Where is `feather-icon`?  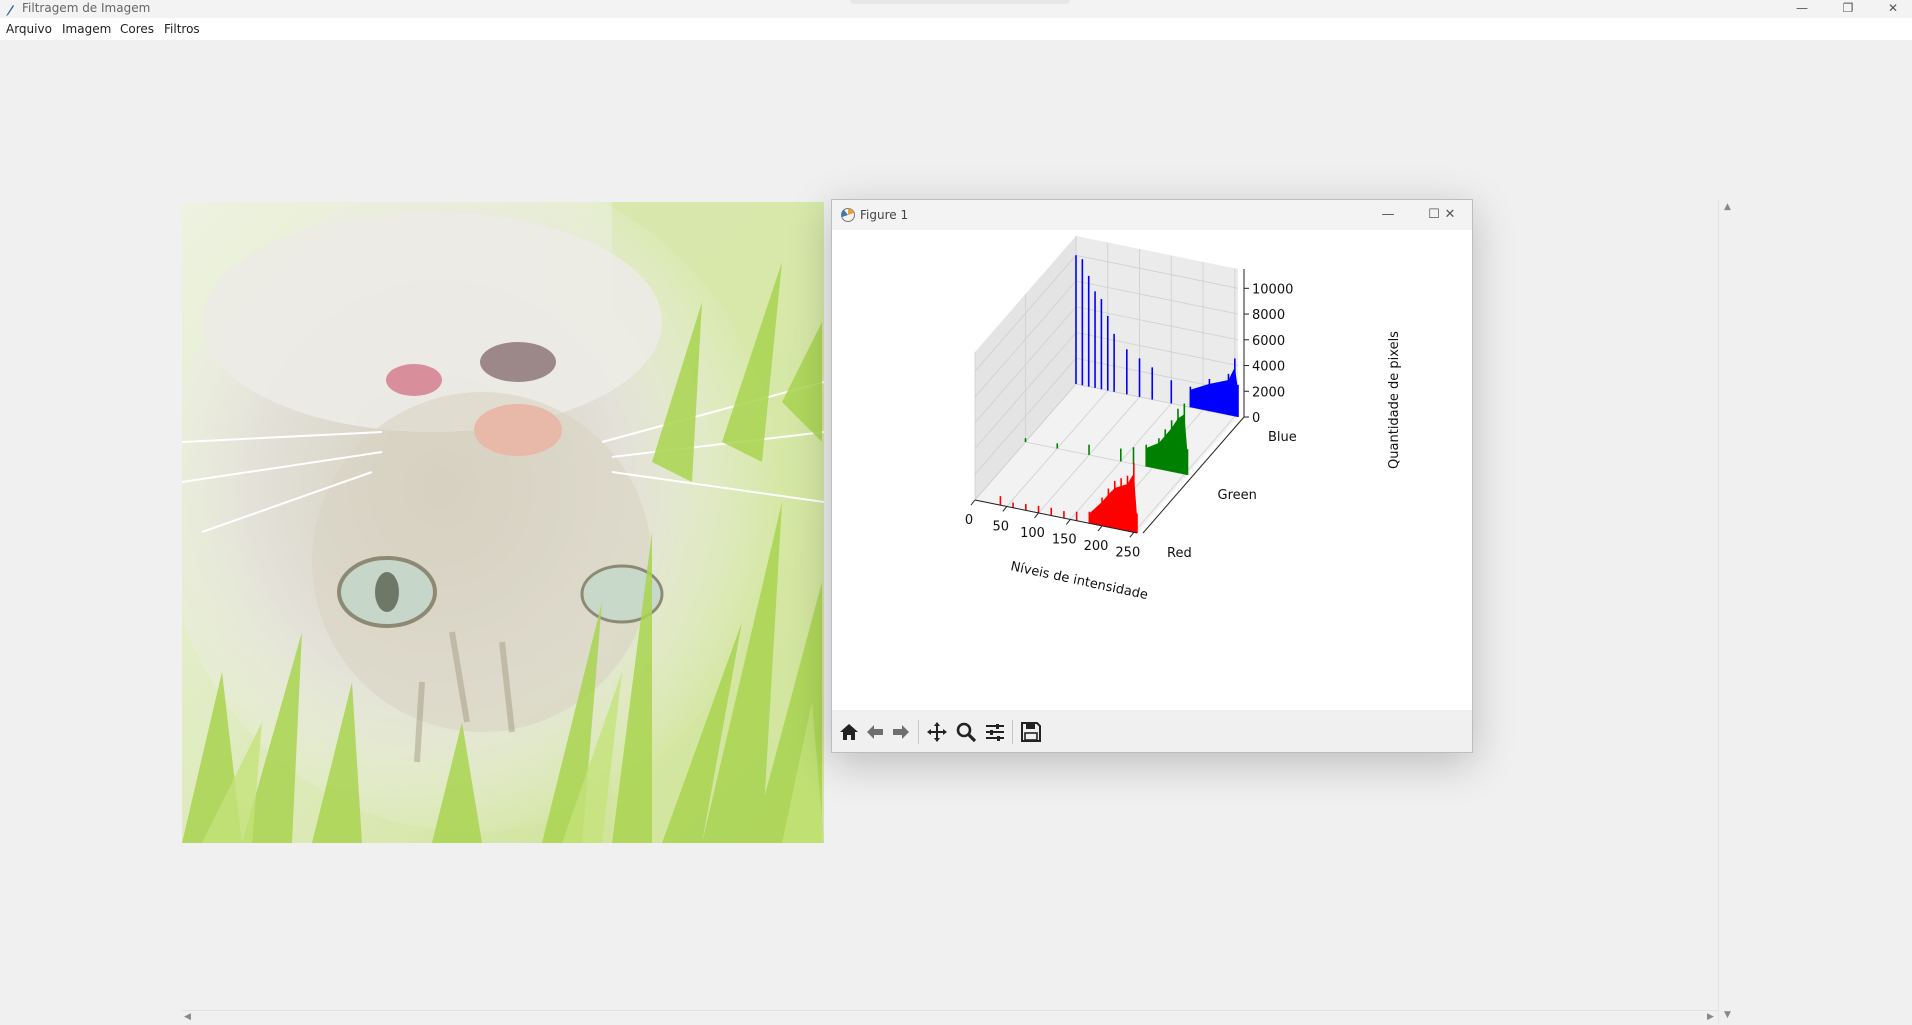
feather-icon is located at coordinates (10, 9).